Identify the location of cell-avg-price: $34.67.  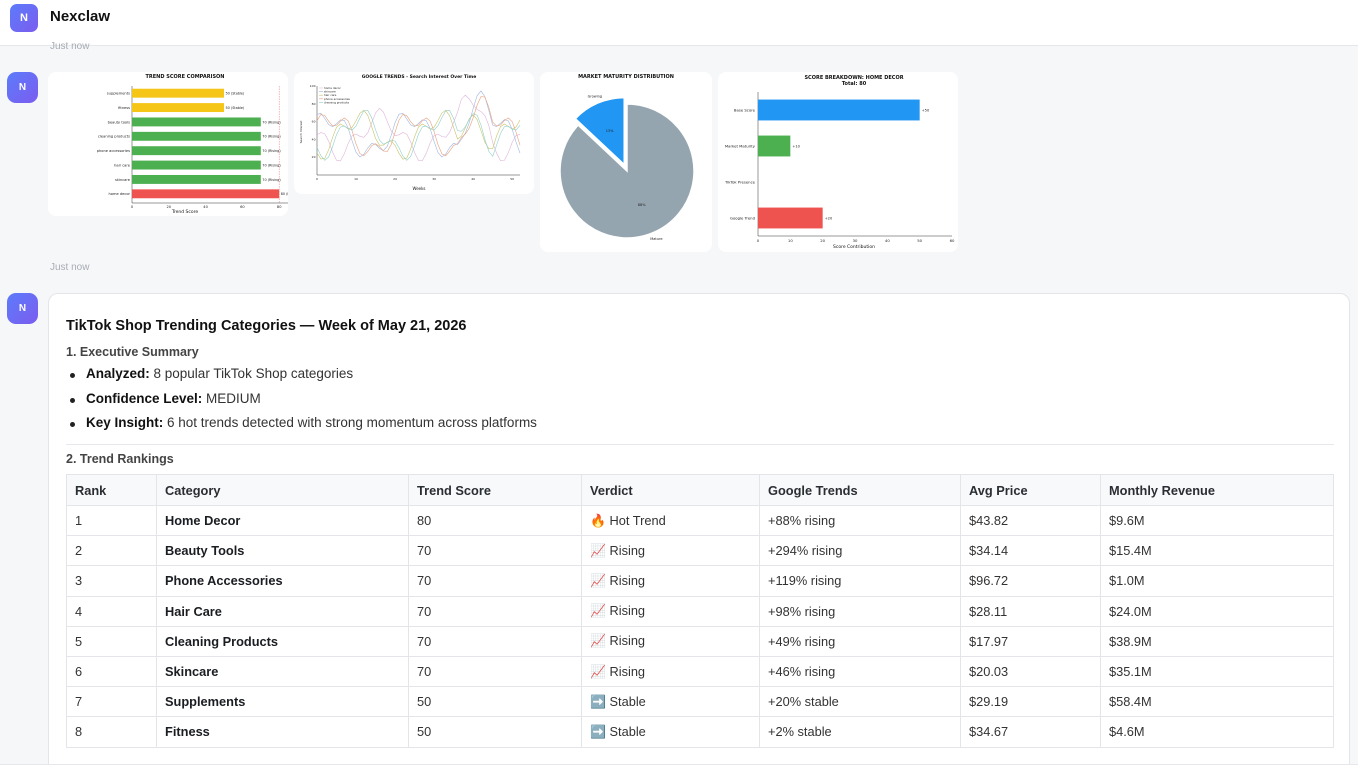
(1030, 732).